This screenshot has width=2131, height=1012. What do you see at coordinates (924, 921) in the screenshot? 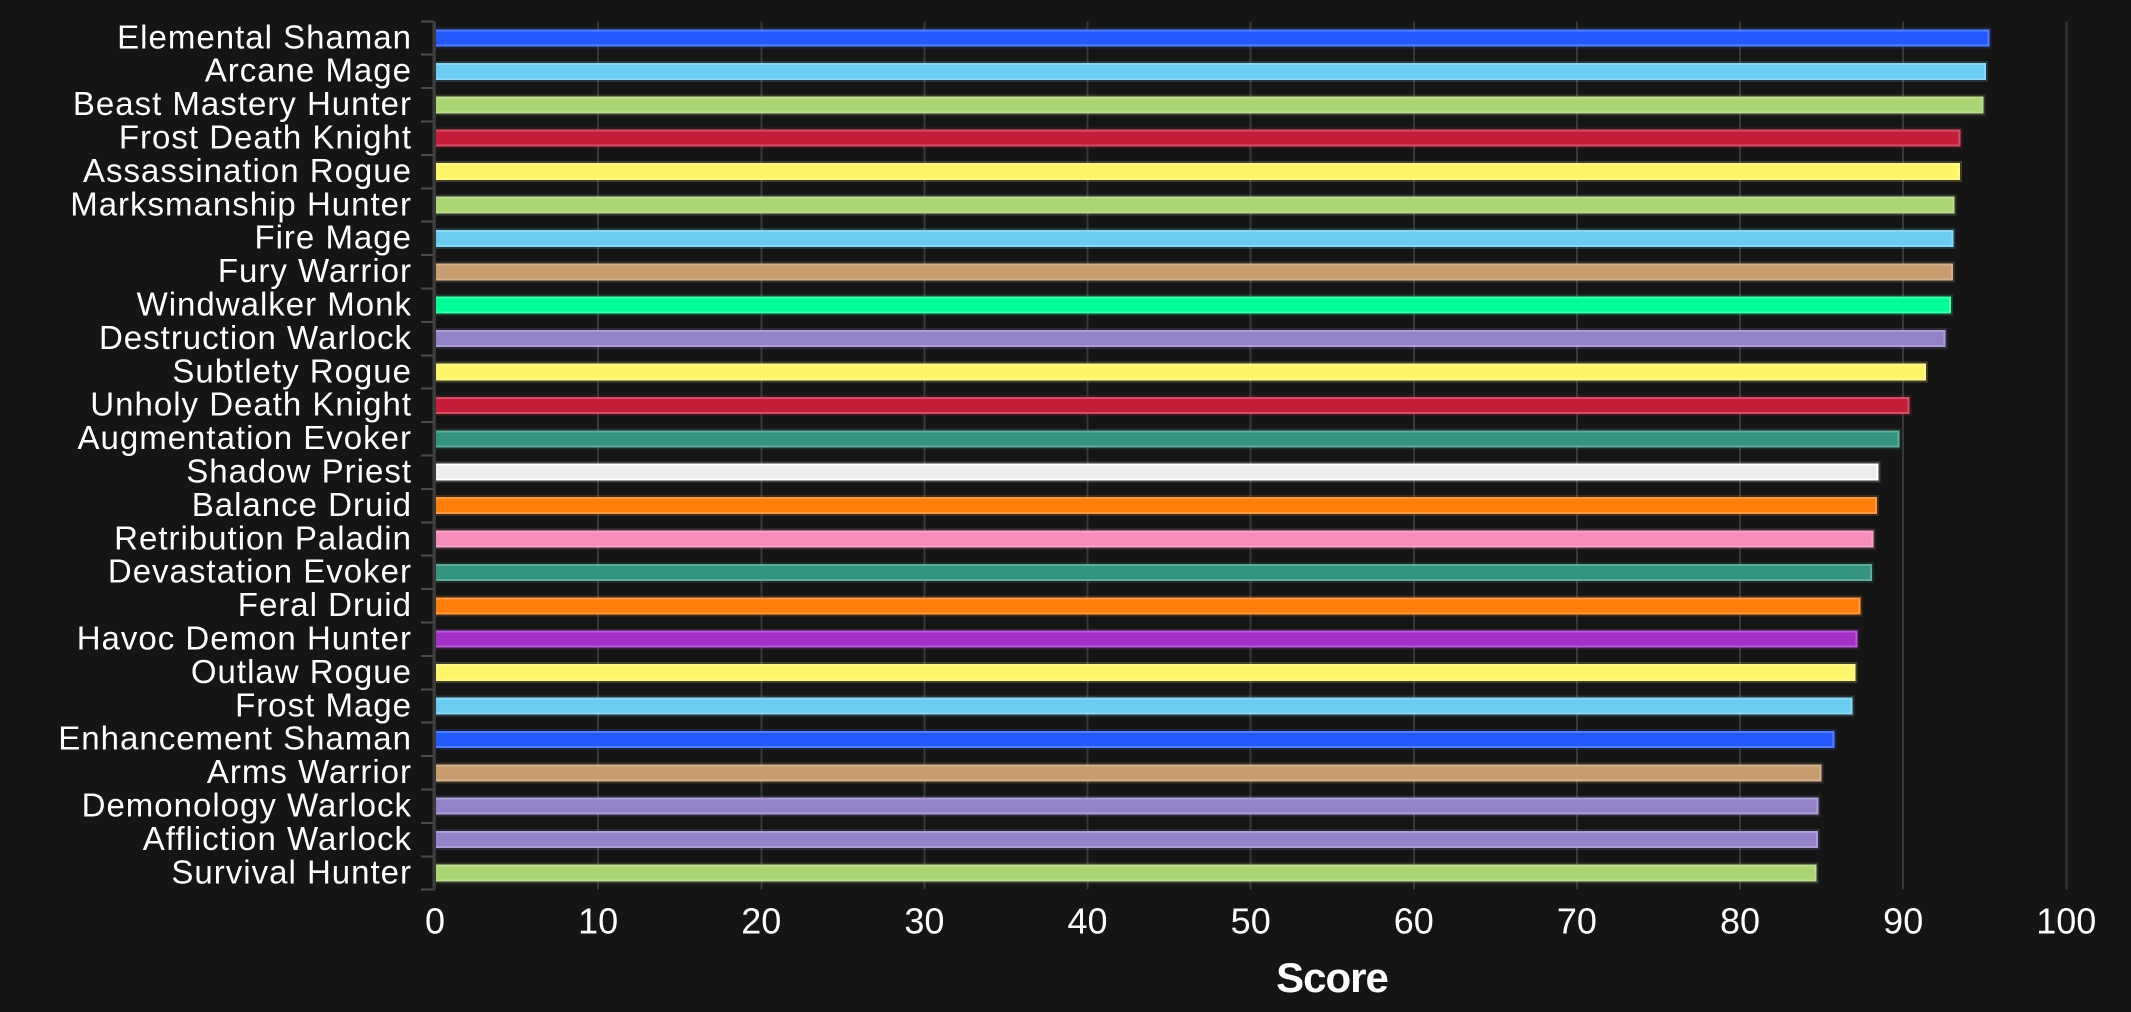
I see `svg-text: 30` at bounding box center [924, 921].